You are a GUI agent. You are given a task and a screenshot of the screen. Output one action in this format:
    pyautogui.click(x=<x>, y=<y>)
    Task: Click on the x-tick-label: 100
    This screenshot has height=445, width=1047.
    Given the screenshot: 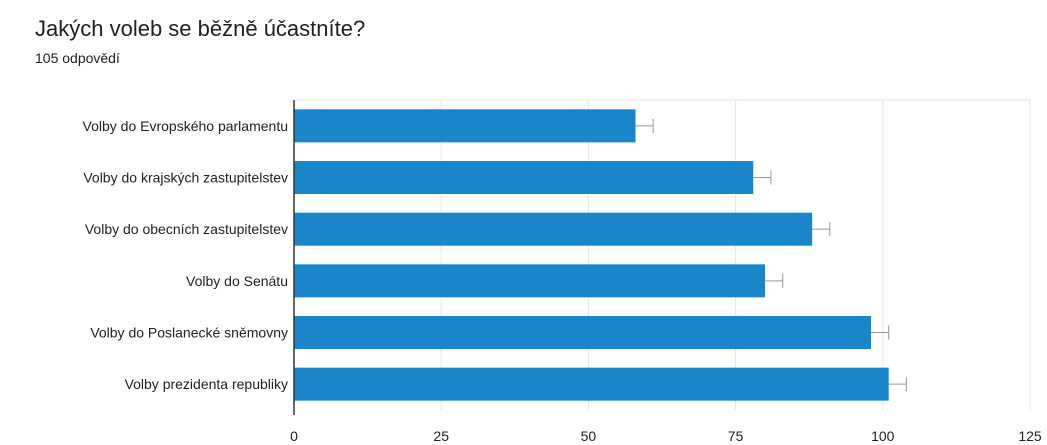 What is the action you would take?
    pyautogui.click(x=883, y=436)
    